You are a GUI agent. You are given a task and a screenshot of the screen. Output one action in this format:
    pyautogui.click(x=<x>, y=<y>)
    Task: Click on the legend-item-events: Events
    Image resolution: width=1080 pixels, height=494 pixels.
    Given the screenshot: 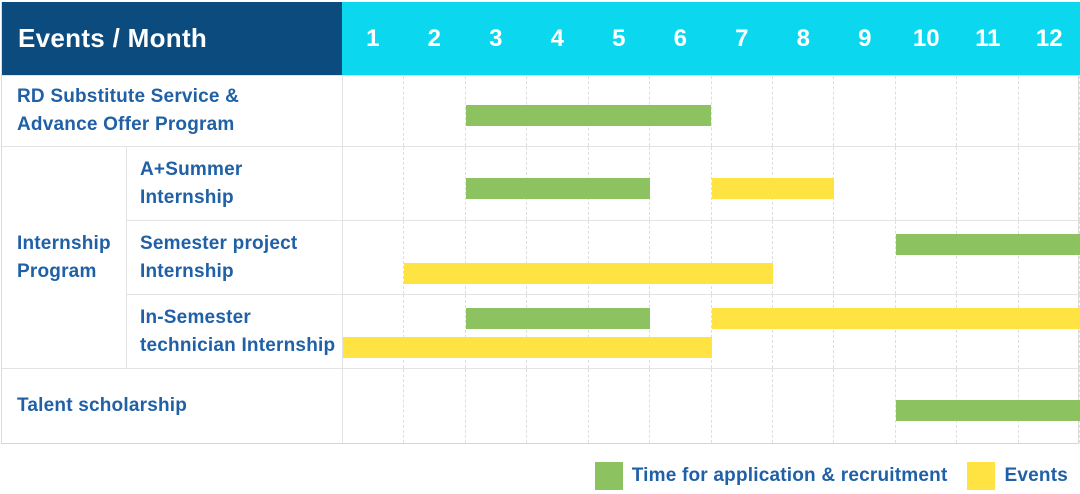 What is the action you would take?
    pyautogui.click(x=1017, y=476)
    